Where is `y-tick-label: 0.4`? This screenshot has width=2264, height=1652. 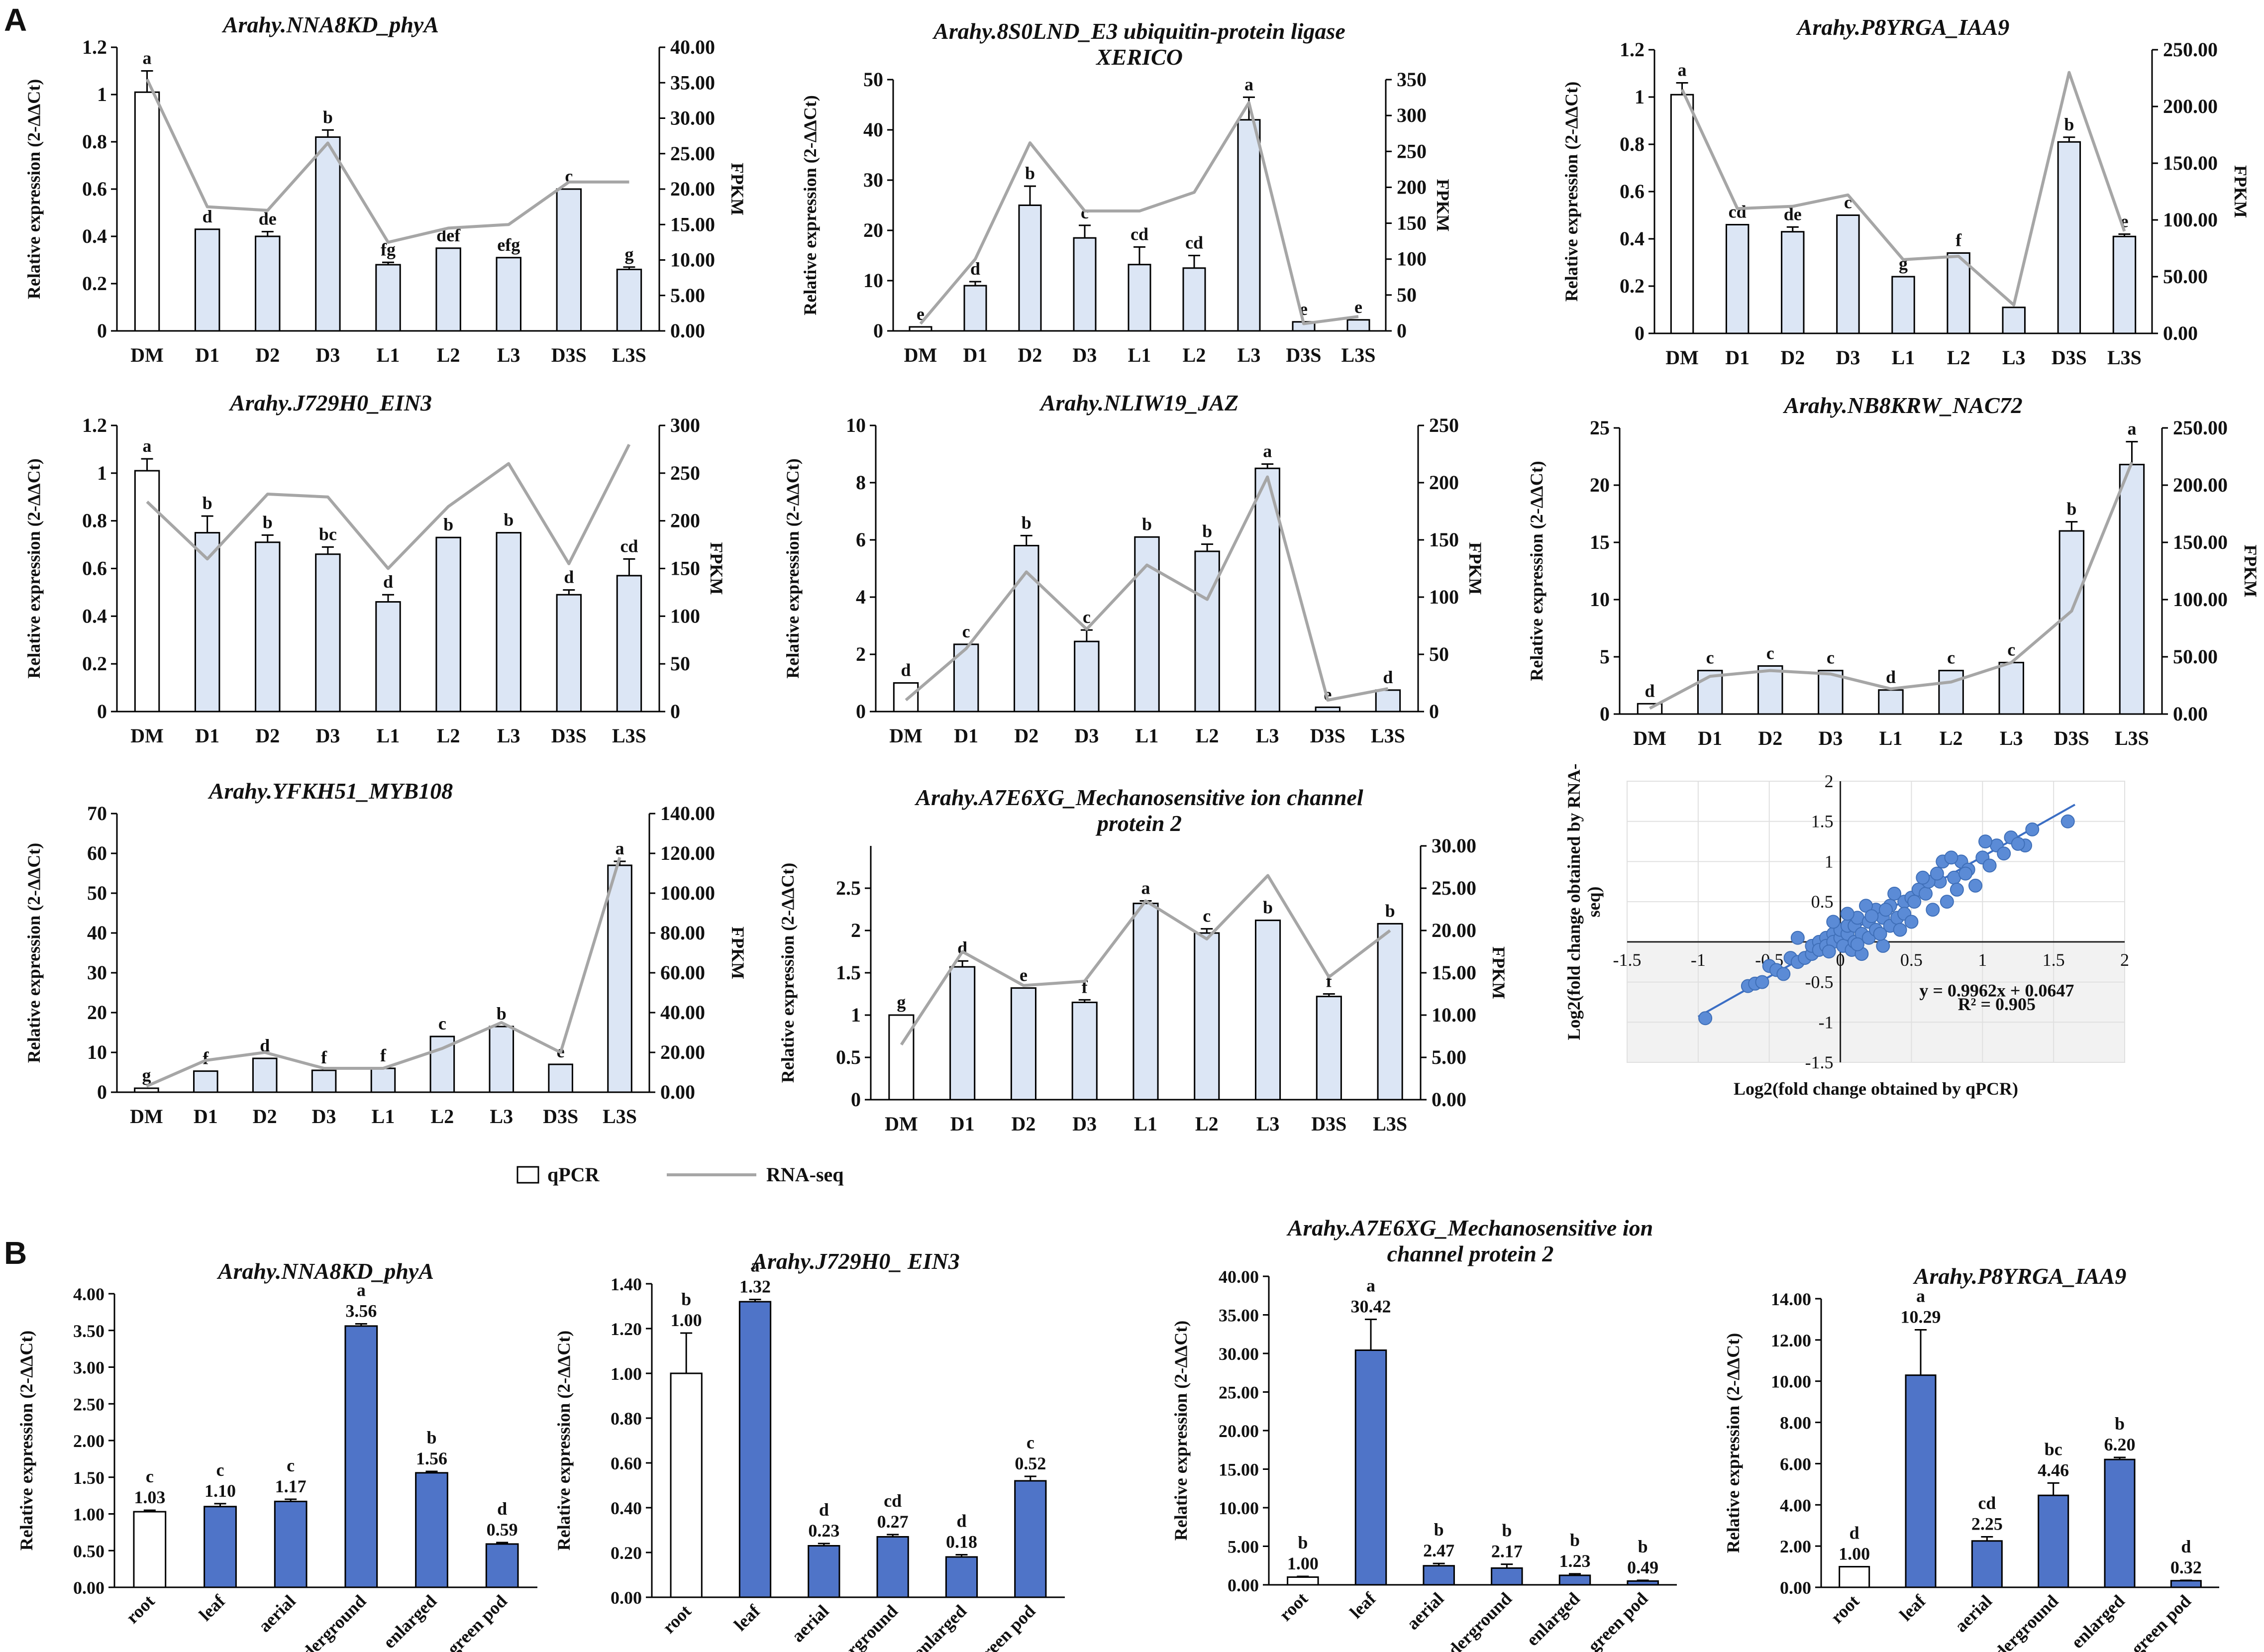 y-tick-label: 0.4 is located at coordinates (94, 616).